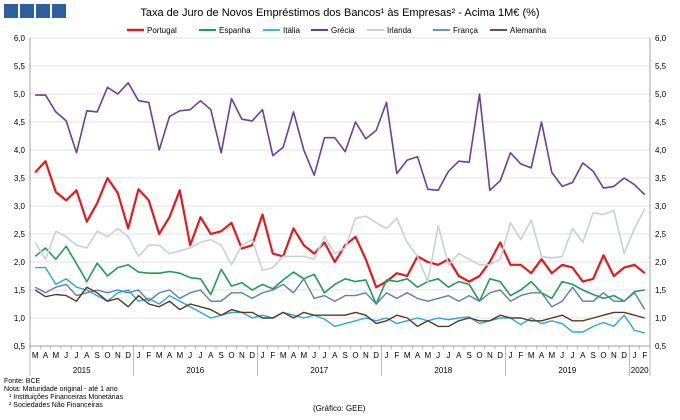 The height and width of the screenshot is (420, 680). What do you see at coordinates (661, 318) in the screenshot?
I see `y-tick-right: 1,0` at bounding box center [661, 318].